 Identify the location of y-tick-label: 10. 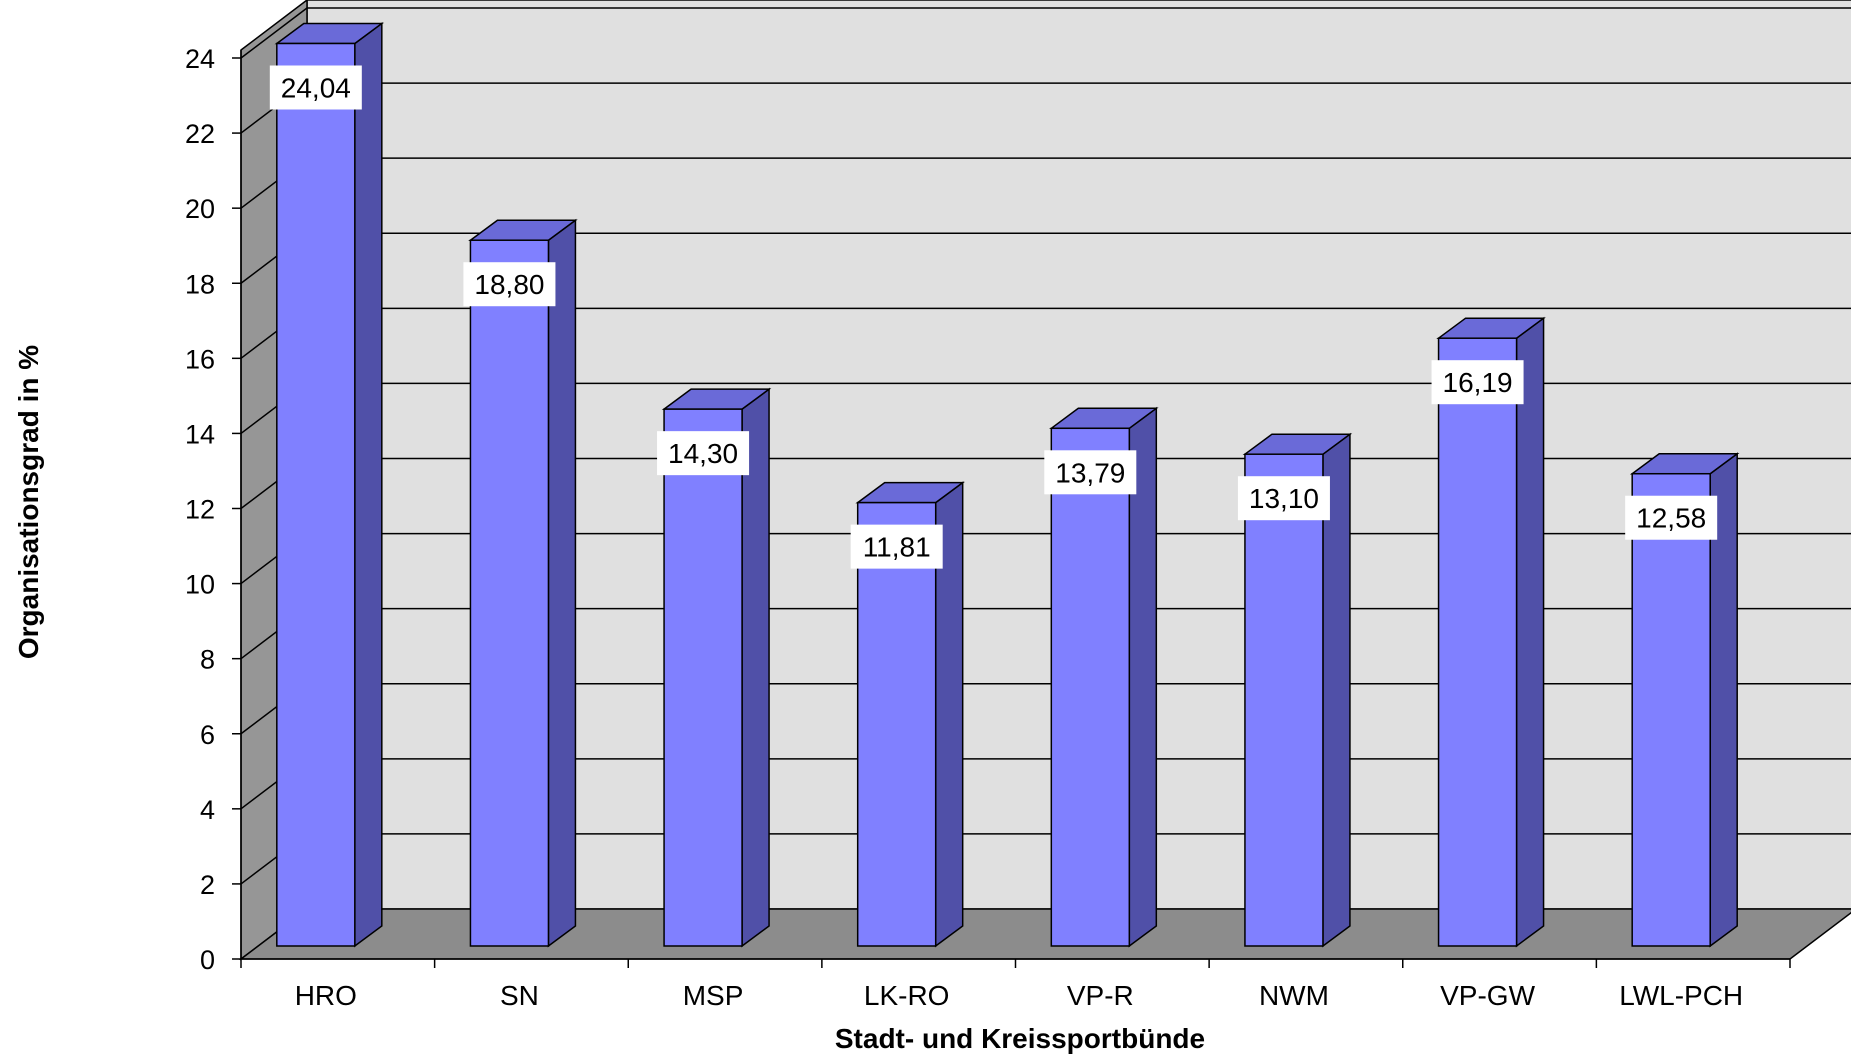
(200, 585).